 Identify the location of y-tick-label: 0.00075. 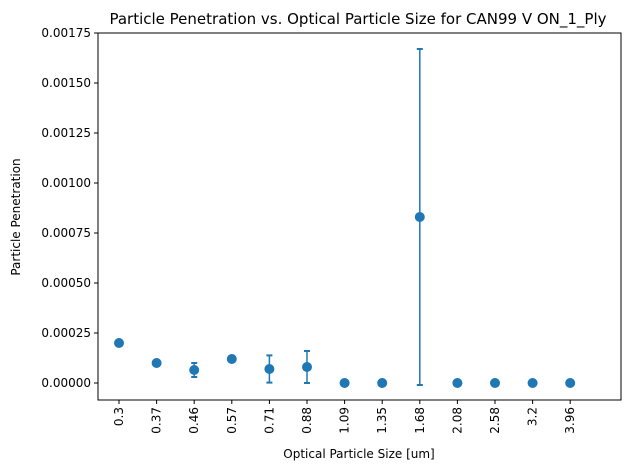
(66, 233).